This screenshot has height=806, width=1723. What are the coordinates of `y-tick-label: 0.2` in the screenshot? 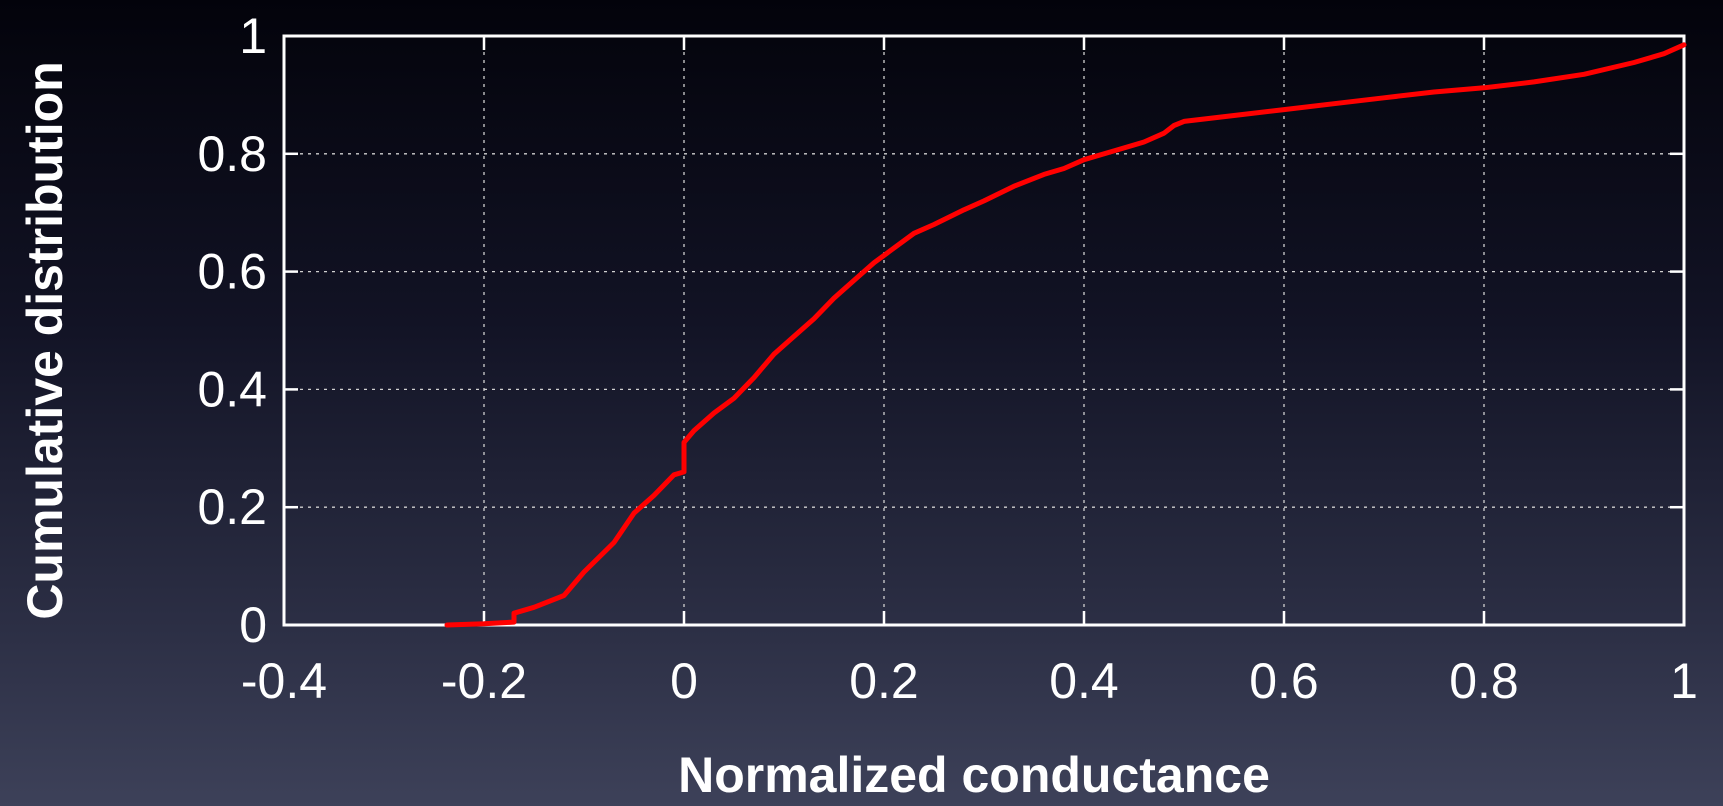 It's located at (232, 507).